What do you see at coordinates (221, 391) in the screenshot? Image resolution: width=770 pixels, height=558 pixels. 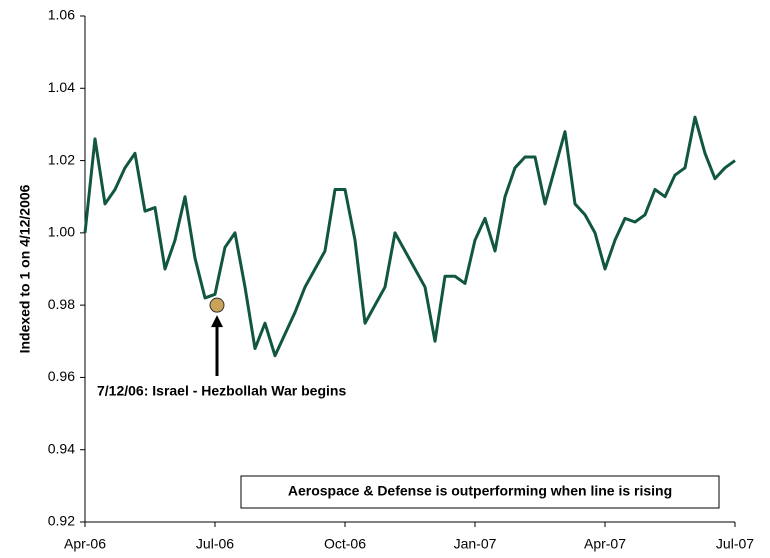 I see `annotation-text: 7/12/06: Israel - Hezbollah War begins` at bounding box center [221, 391].